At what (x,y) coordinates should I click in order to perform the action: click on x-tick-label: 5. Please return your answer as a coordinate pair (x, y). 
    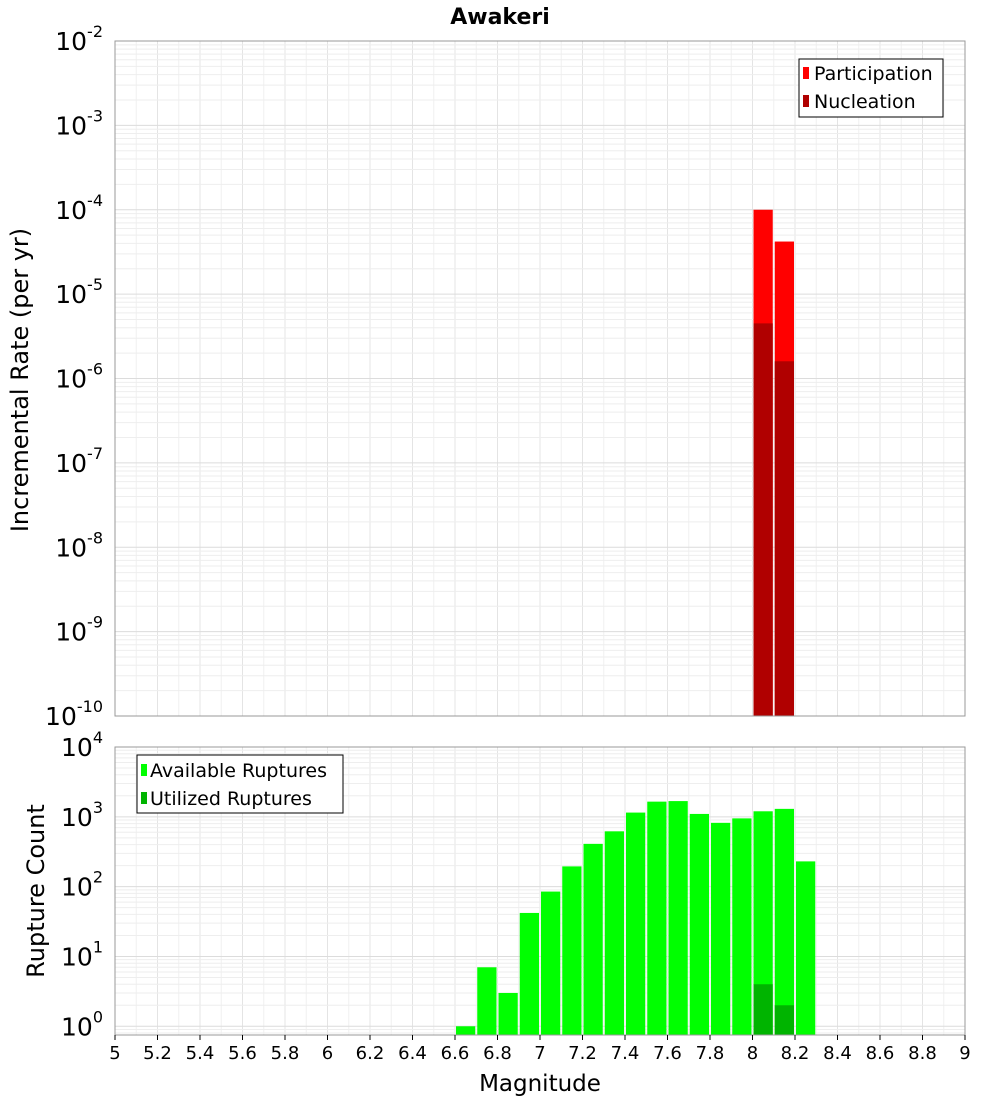
    Looking at the image, I should click on (114, 1053).